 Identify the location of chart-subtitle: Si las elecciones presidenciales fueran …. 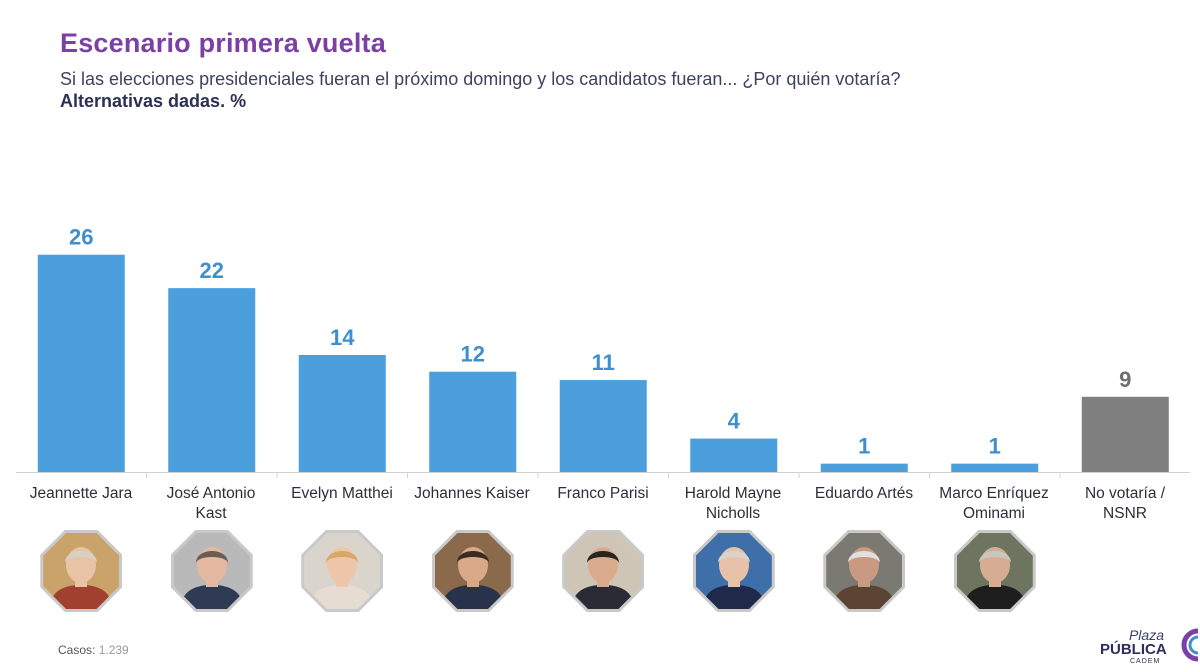
(480, 79).